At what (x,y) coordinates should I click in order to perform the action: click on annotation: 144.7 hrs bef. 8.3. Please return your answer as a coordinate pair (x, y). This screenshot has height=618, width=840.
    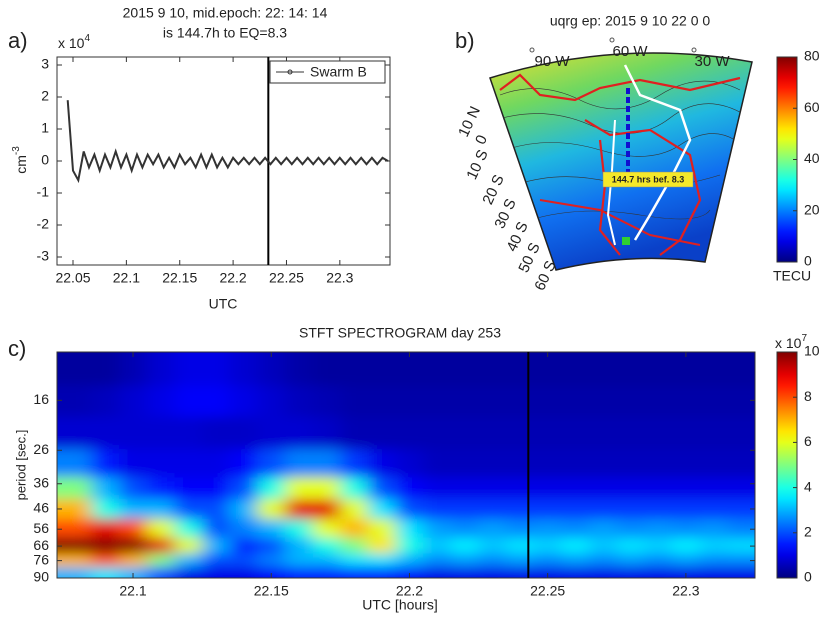
    Looking at the image, I should click on (648, 179).